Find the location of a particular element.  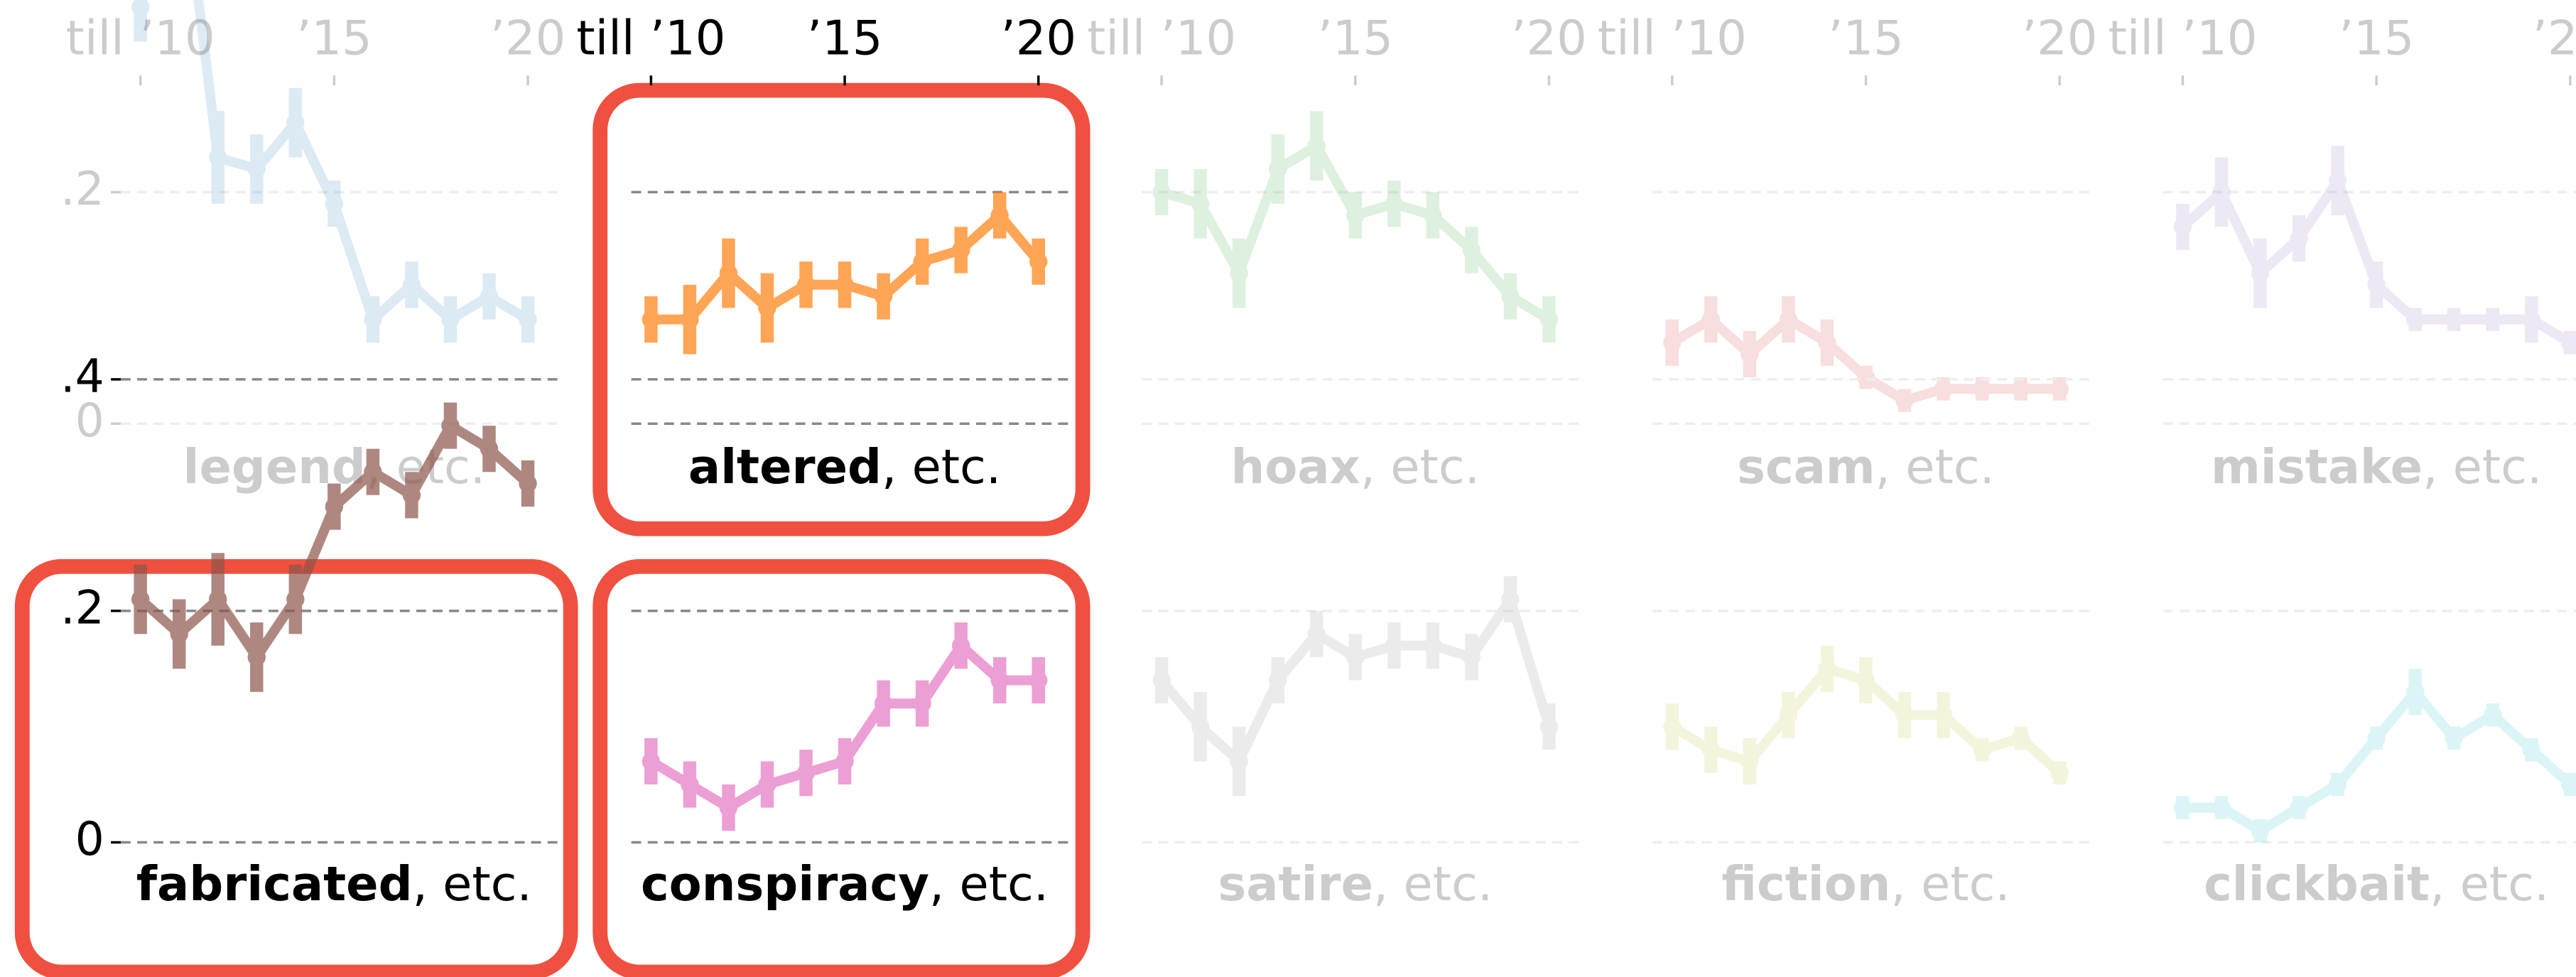

panel-label: mistake, etc. is located at coordinates (2376, 466).